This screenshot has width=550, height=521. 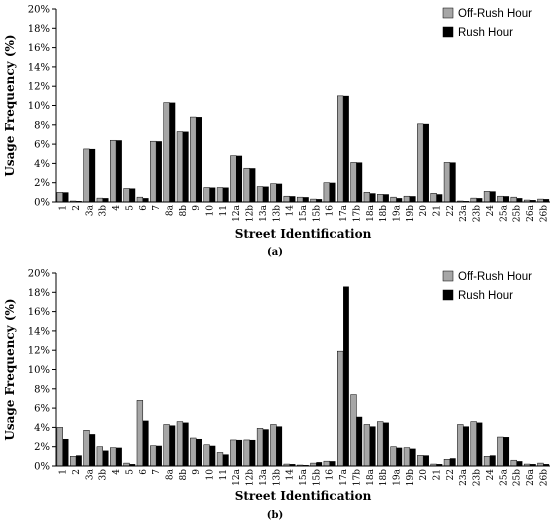 I want to click on x-tick-label: 18b, so click(x=384, y=213).